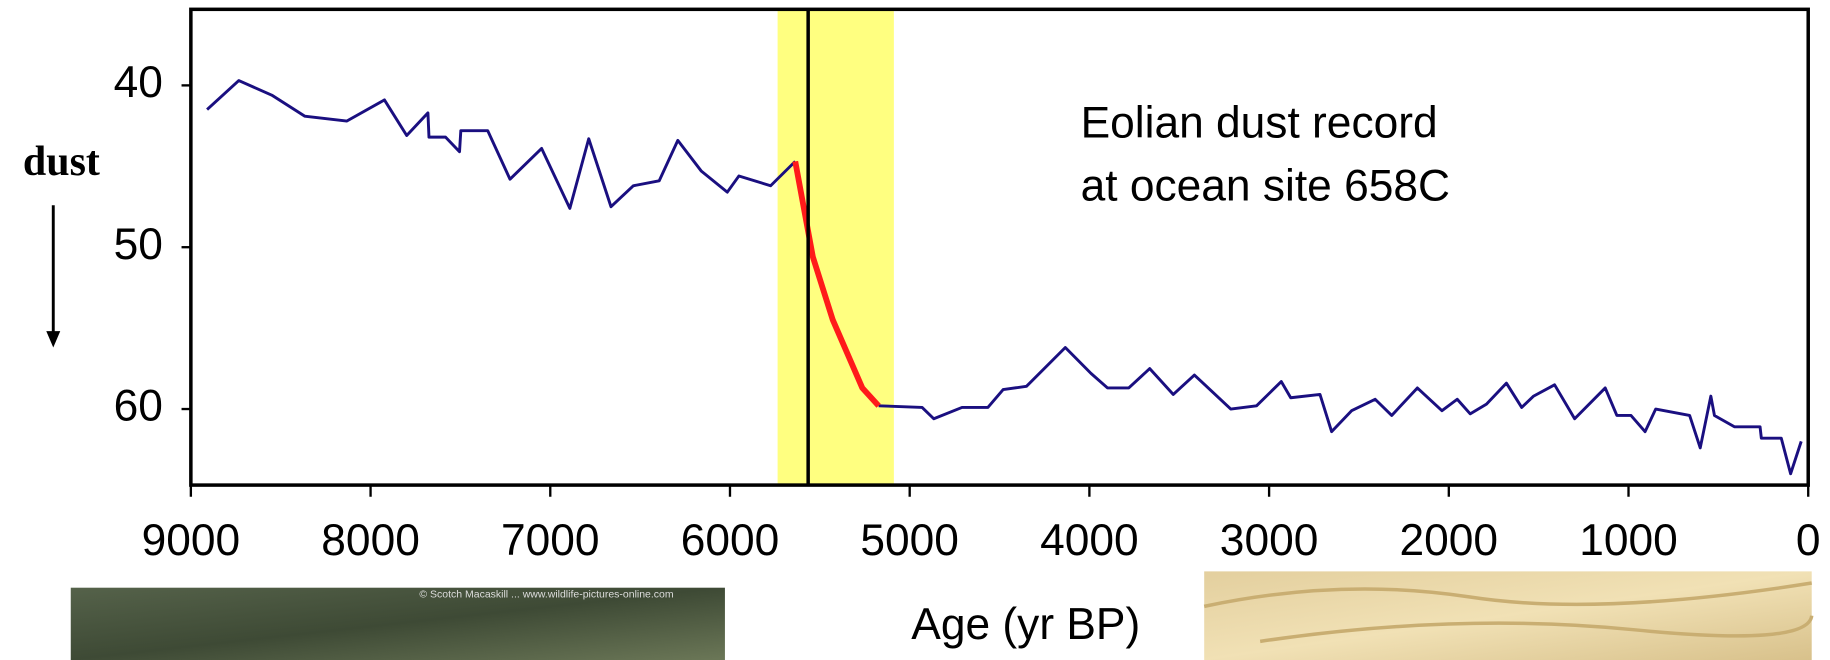 Image resolution: width=1830 pixels, height=660 pixels. What do you see at coordinates (1628, 540) in the screenshot?
I see `x-tick-label: 1000` at bounding box center [1628, 540].